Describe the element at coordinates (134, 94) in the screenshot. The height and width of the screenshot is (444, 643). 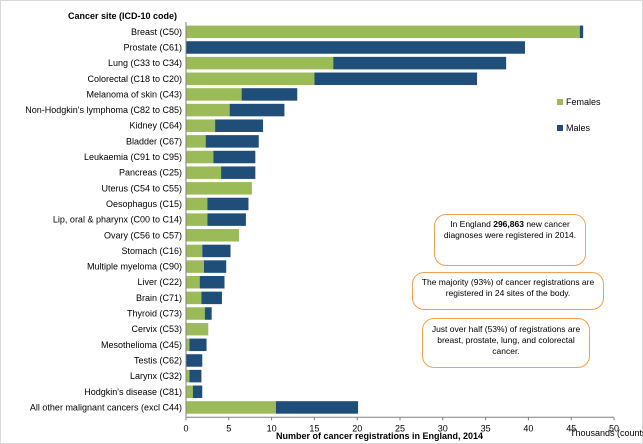
I see `category-label: Melanoma of skin (C43)` at that location.